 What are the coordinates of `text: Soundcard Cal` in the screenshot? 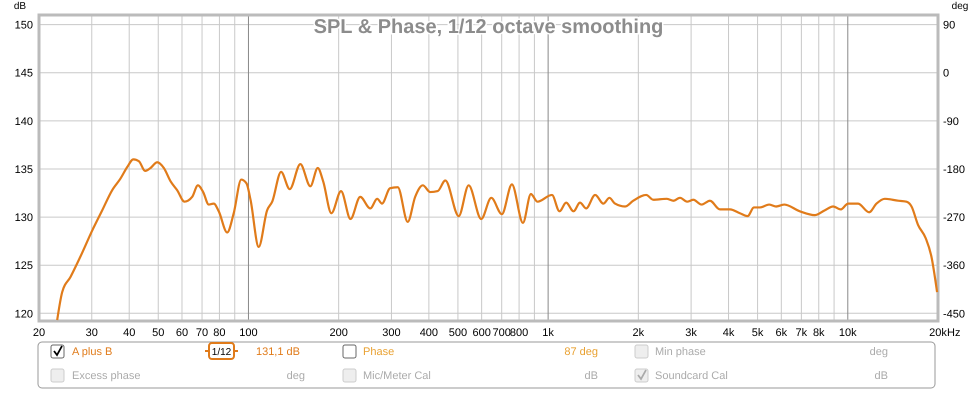 It's located at (691, 376).